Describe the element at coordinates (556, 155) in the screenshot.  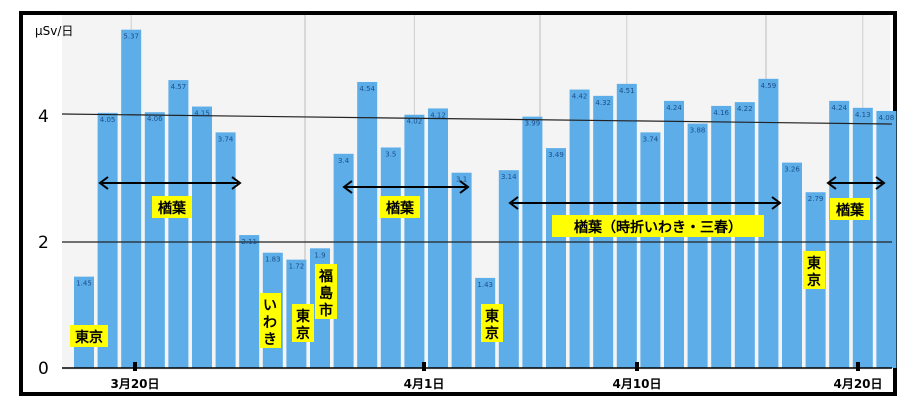
I see `data-label: 3.49` at that location.